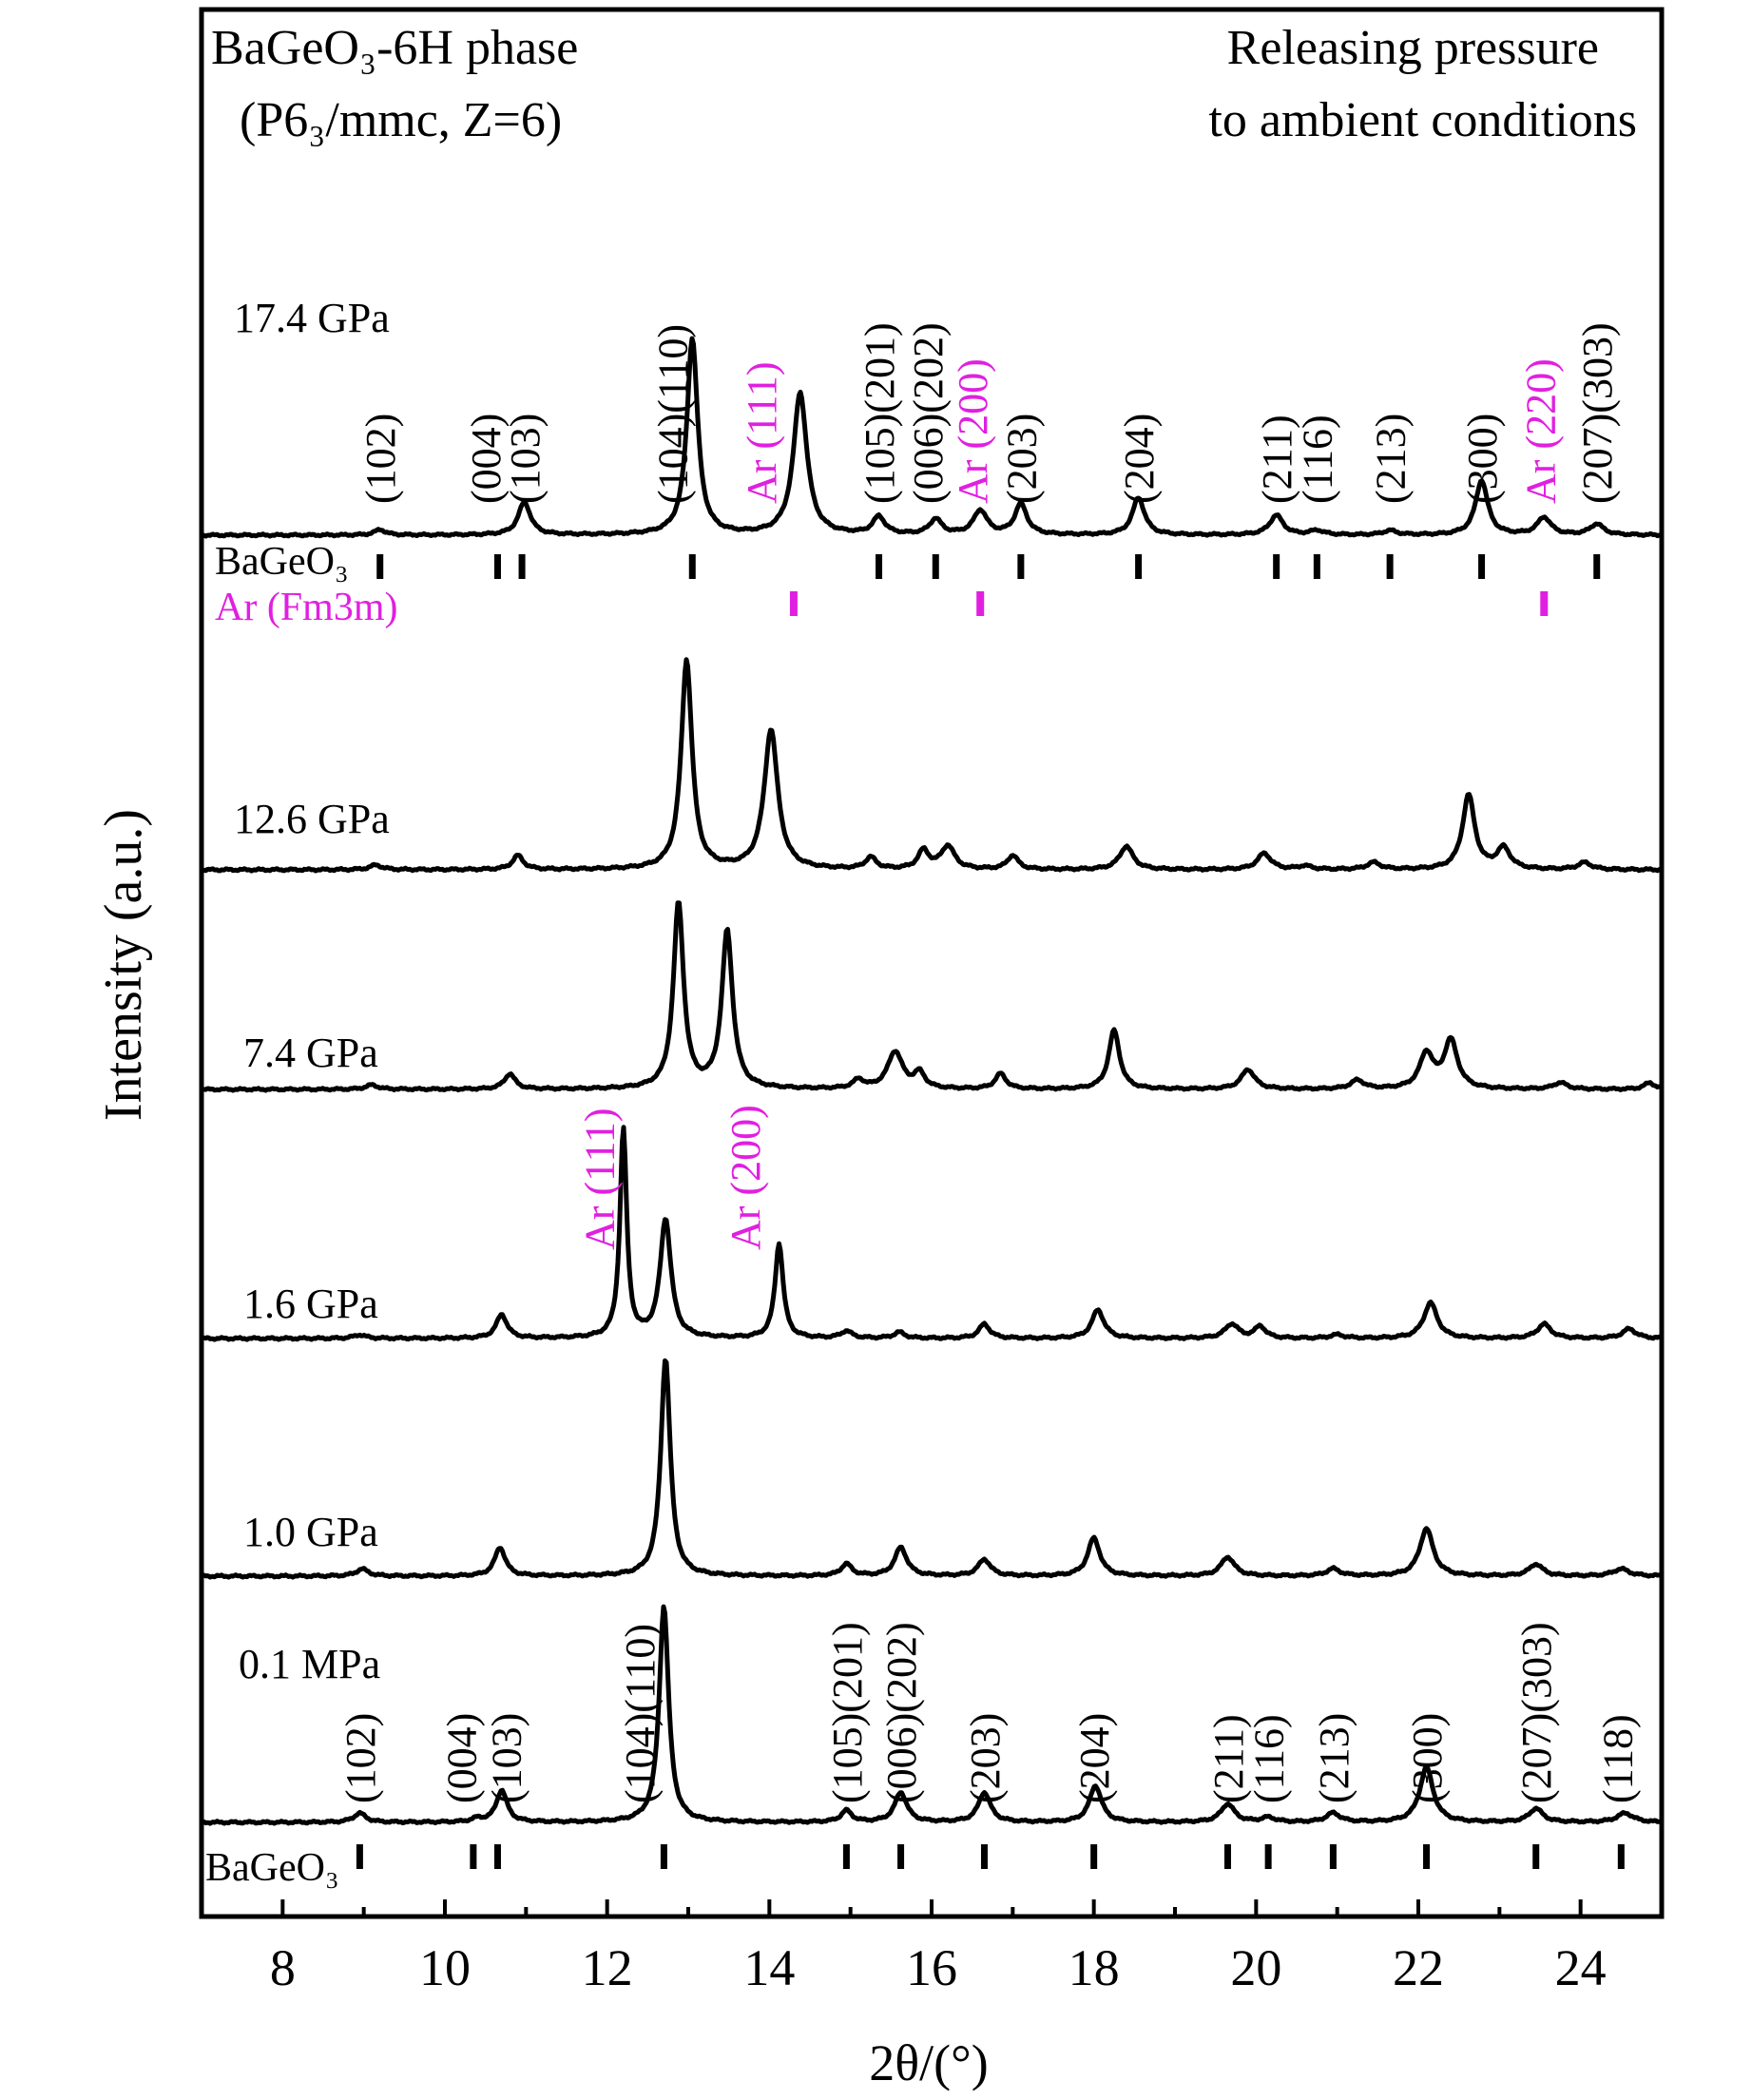  Describe the element at coordinates (1581, 1967) in the screenshot. I see `x-tick-label-24: 24` at that location.